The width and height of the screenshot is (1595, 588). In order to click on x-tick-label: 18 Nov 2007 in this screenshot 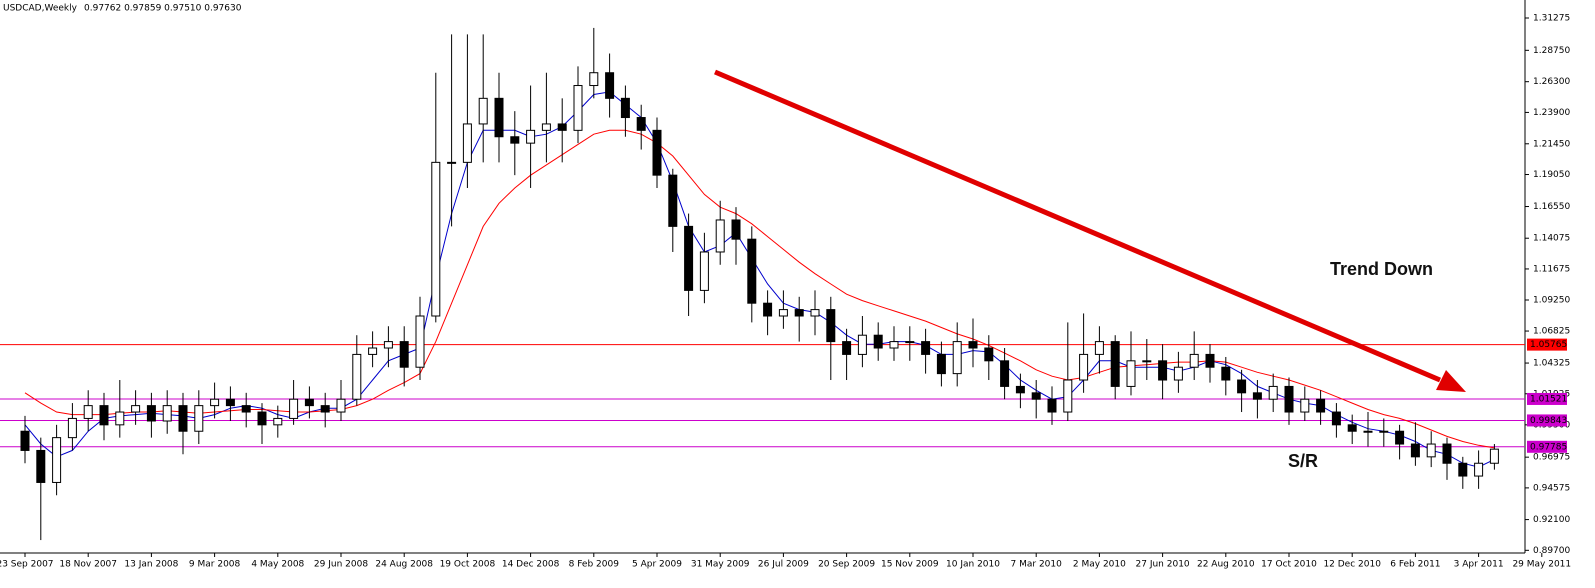, I will do `click(88, 565)`.